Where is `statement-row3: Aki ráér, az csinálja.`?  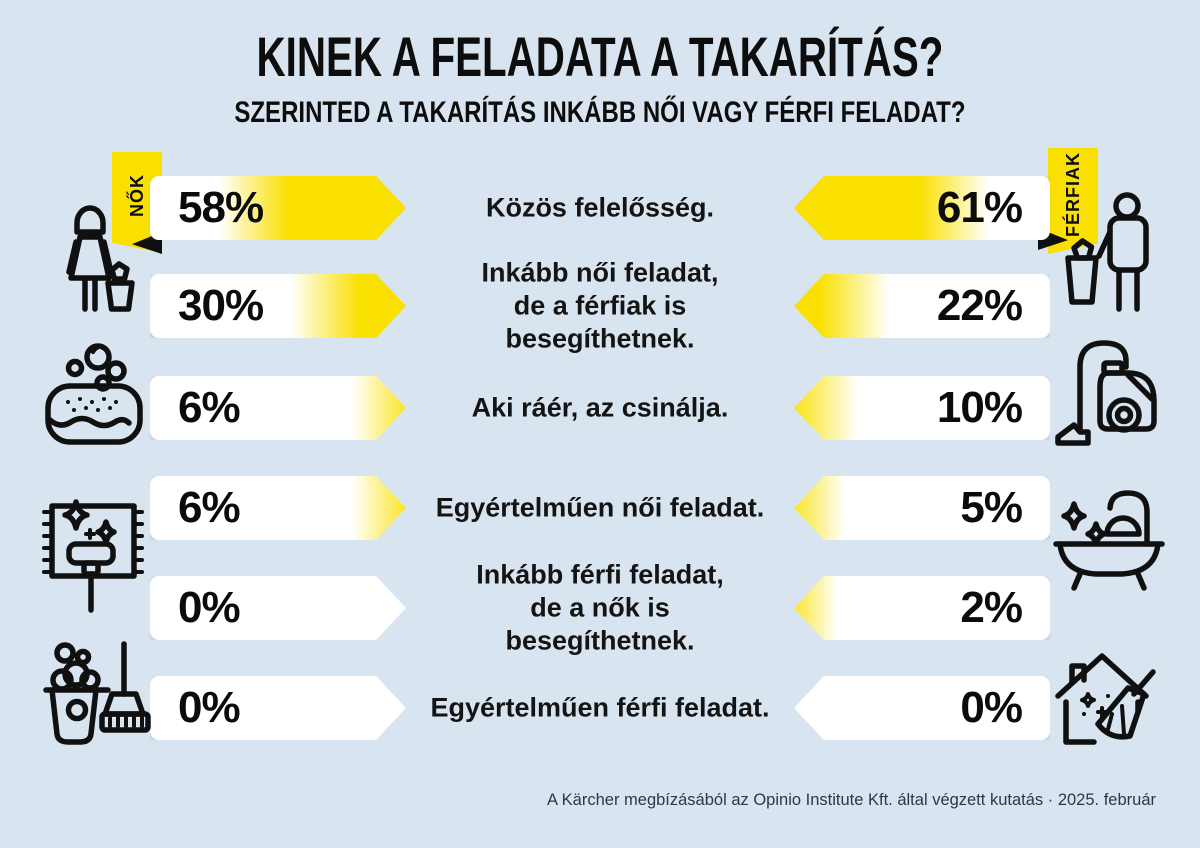 statement-row3: Aki ráér, az csinálja. is located at coordinates (600, 407).